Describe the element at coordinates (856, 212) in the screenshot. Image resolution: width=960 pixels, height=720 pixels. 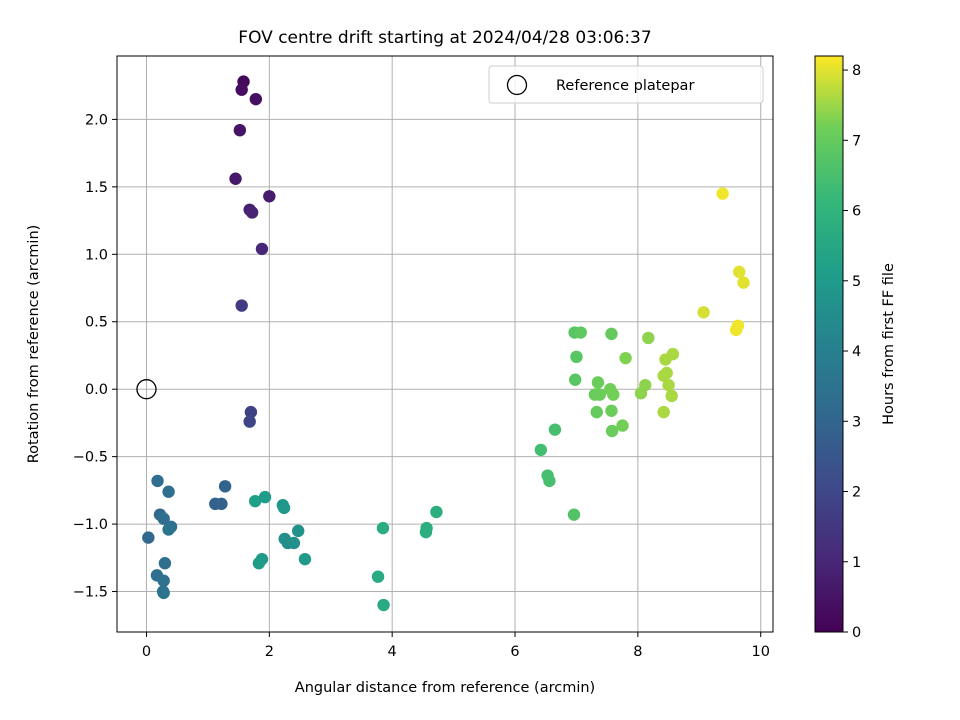
I see `colorbar-tick-label: 6` at that location.